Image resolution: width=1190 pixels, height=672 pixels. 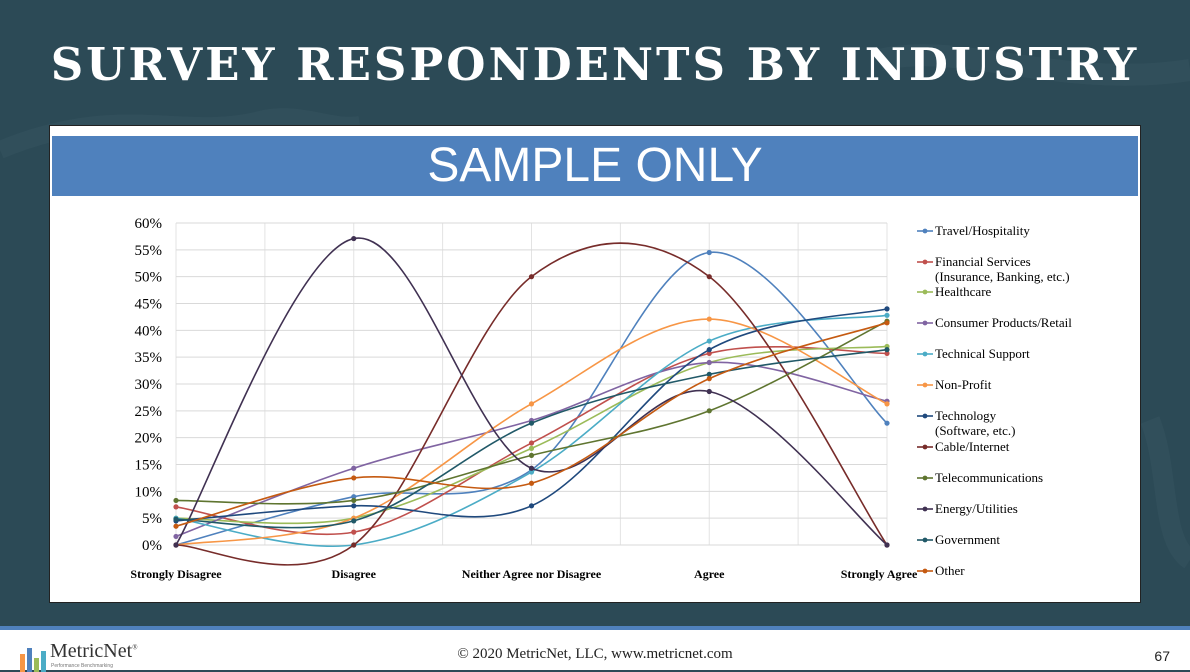 What do you see at coordinates (975, 423) in the screenshot?
I see `legend-label: Technology (Software, etc.)` at bounding box center [975, 423].